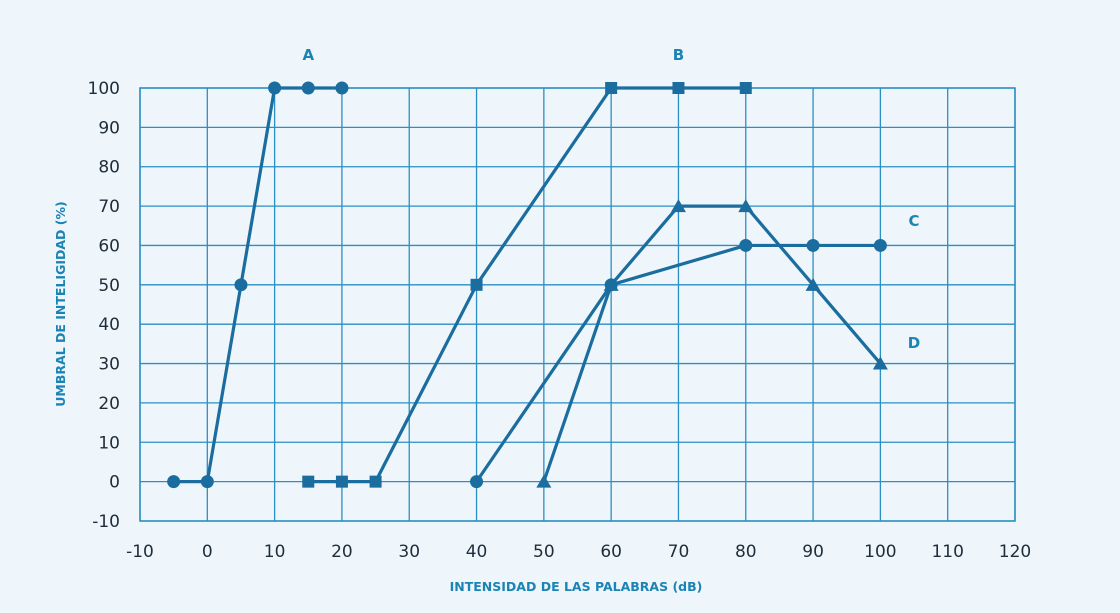 The height and width of the screenshot is (613, 1120). What do you see at coordinates (114, 483) in the screenshot?
I see `y-tick-label: 0` at bounding box center [114, 483].